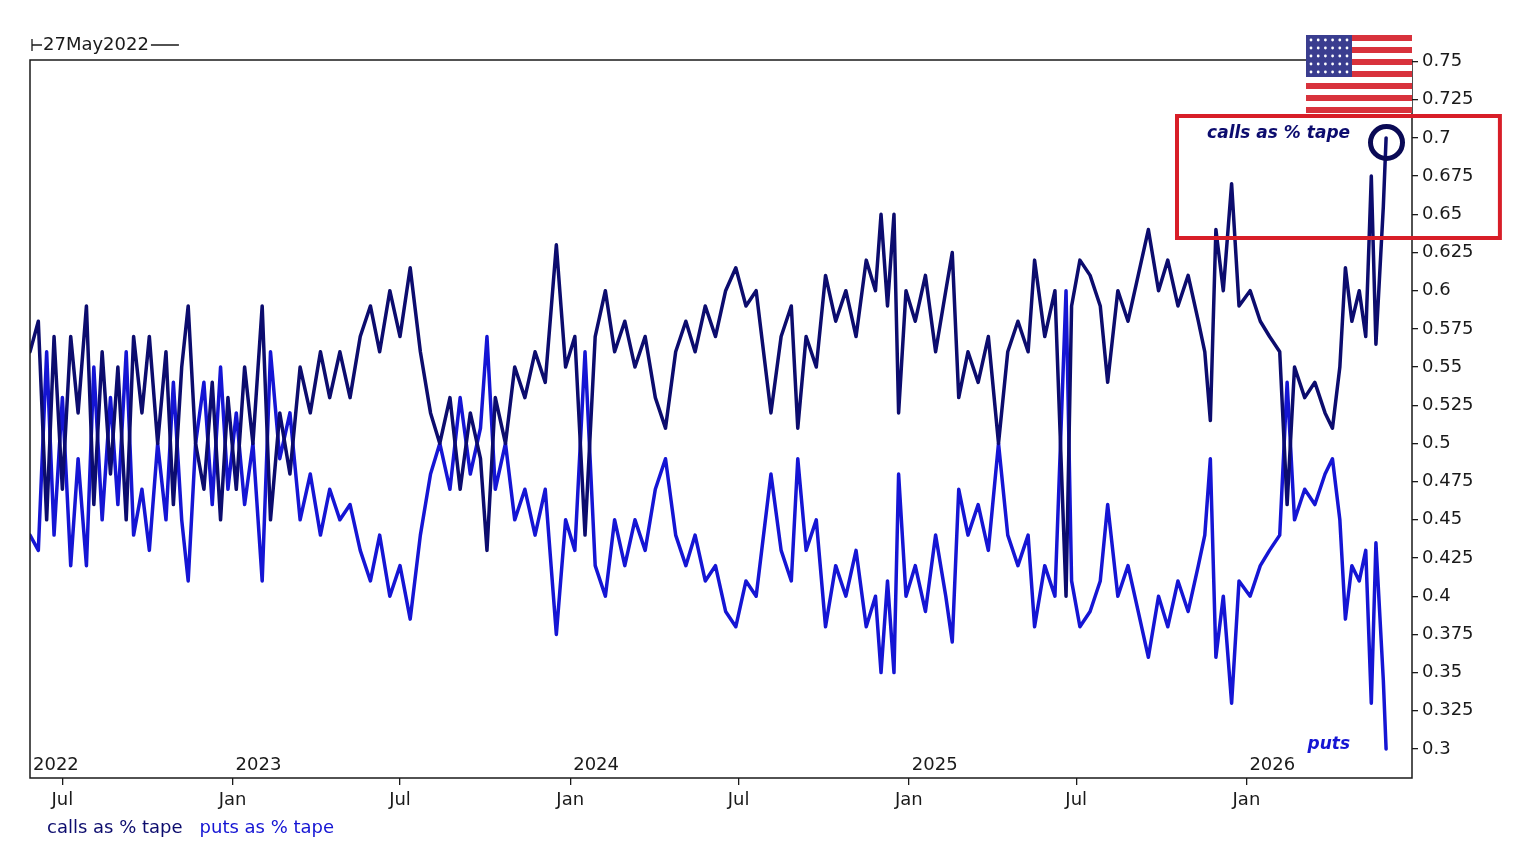  Describe the element at coordinates (1328, 743) in the screenshot. I see `annotation: puts` at that location.